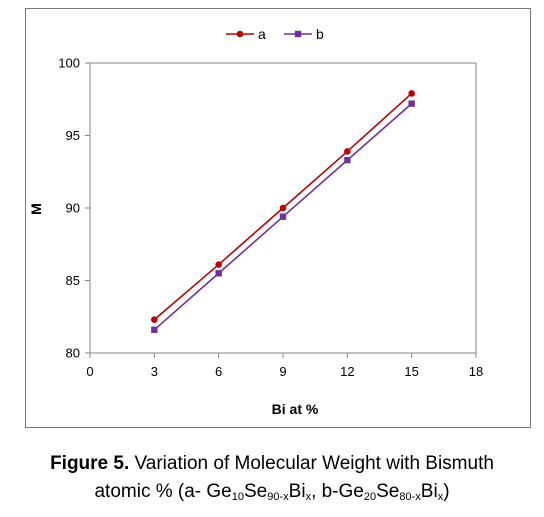 Image resolution: width=544 pixels, height=517 pixels. What do you see at coordinates (320, 34) in the screenshot?
I see `legend-label-b: b` at bounding box center [320, 34].